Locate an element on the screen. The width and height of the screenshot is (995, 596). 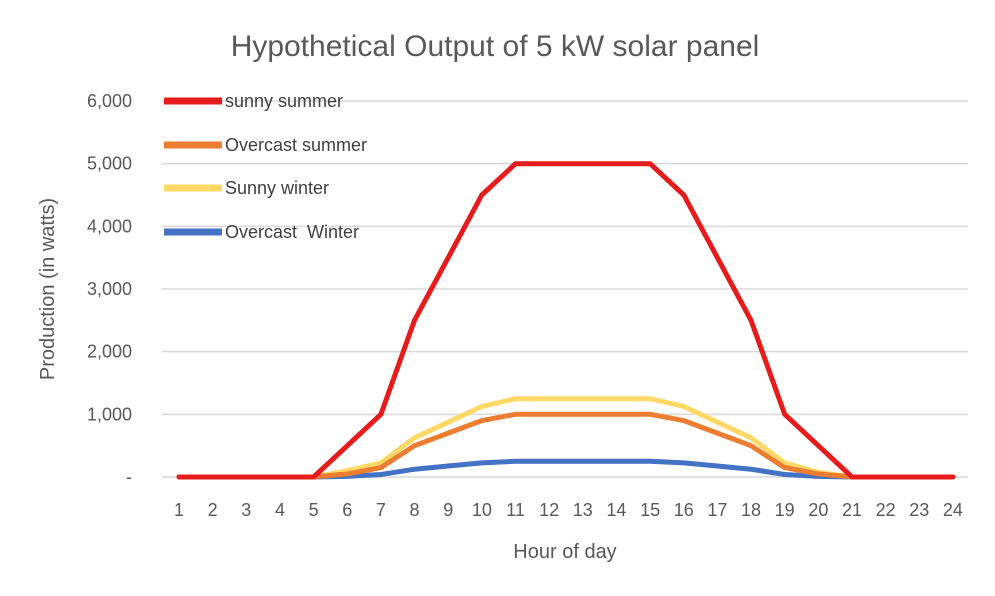
legend-label: Sunny winter is located at coordinates (277, 188).